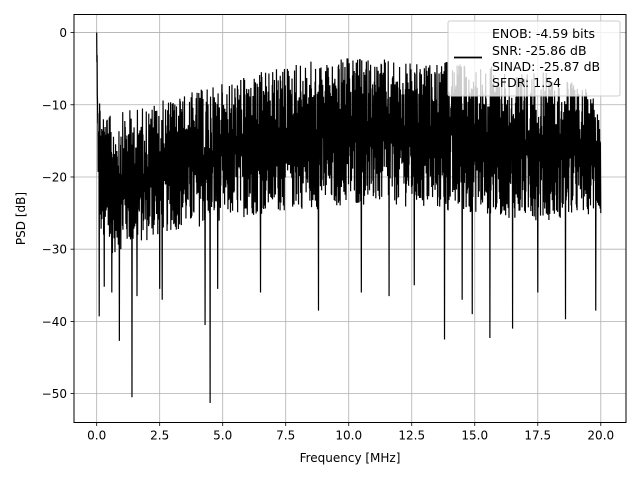 This screenshot has height=480, width=640. What do you see at coordinates (63, 33) in the screenshot?
I see `y-tick-label: 0` at bounding box center [63, 33].